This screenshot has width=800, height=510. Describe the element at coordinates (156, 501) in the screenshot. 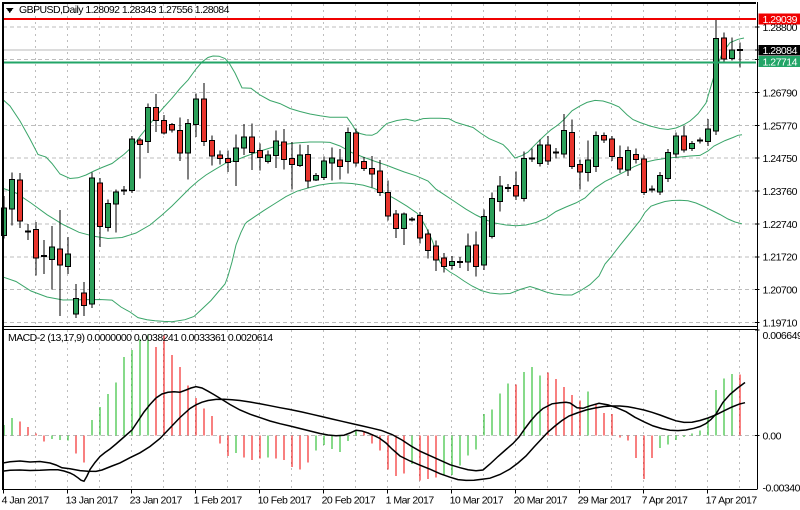

I see `svg-text: 23 Jan 2017` at that location.